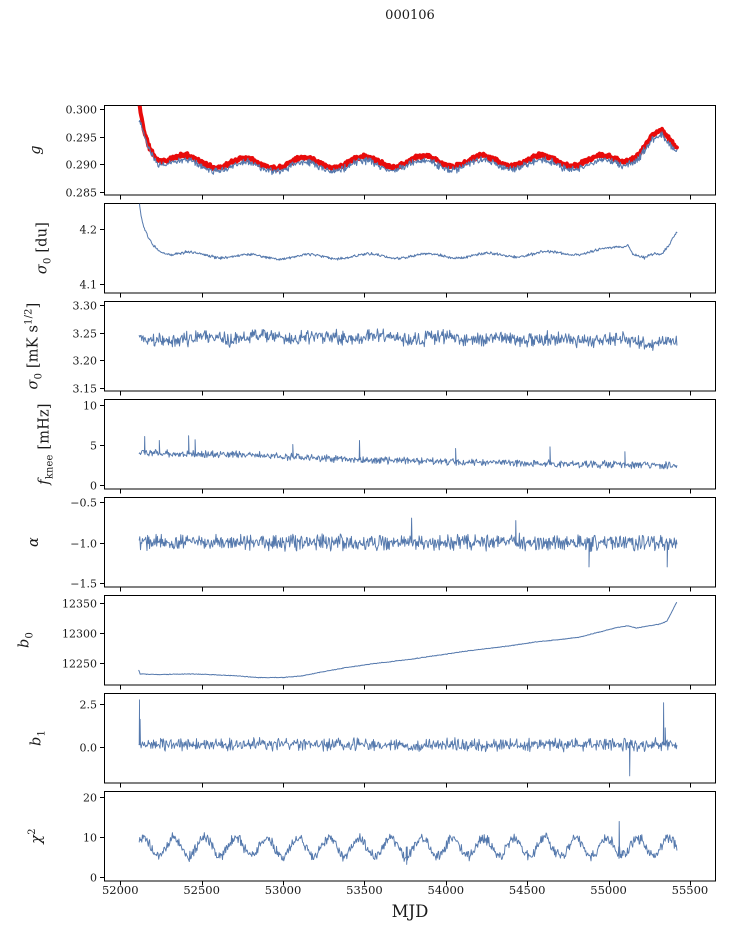  I want to click on fknee-plot-canvas: 0 5 10, so click(399, 446).